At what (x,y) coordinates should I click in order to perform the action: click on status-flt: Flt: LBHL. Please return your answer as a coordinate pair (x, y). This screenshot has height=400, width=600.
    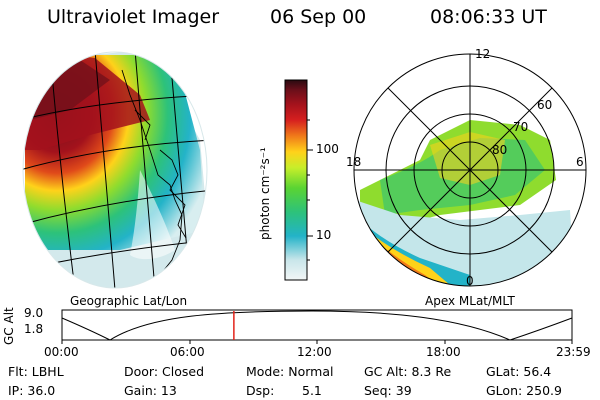
    Looking at the image, I should click on (36, 371).